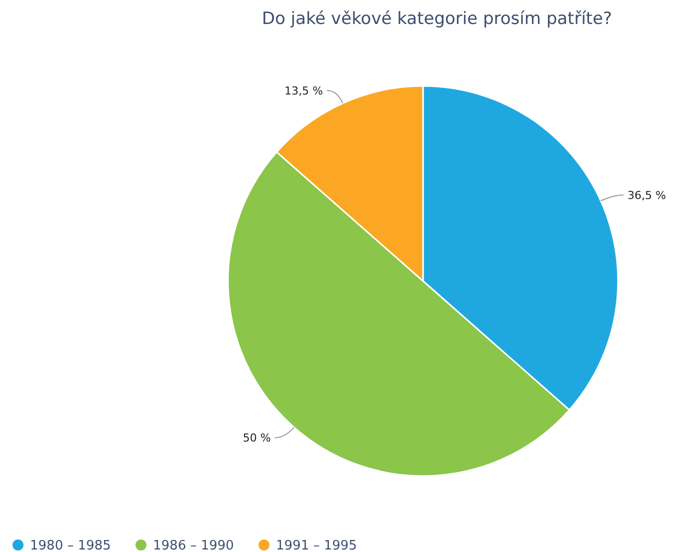  Describe the element at coordinates (193, 545) in the screenshot. I see `legend-label: 1986 – 1990` at that location.